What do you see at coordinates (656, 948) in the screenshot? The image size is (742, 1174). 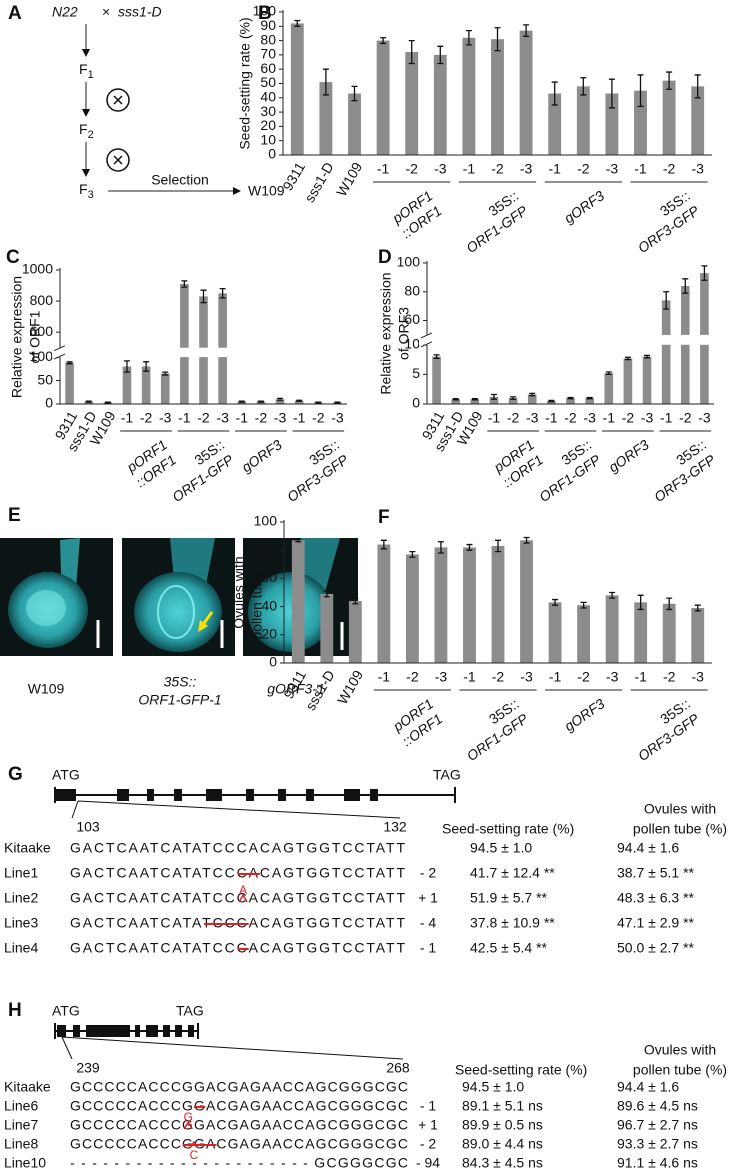 I see `ovule-rate: 50.0 ± 2.7 **` at bounding box center [656, 948].